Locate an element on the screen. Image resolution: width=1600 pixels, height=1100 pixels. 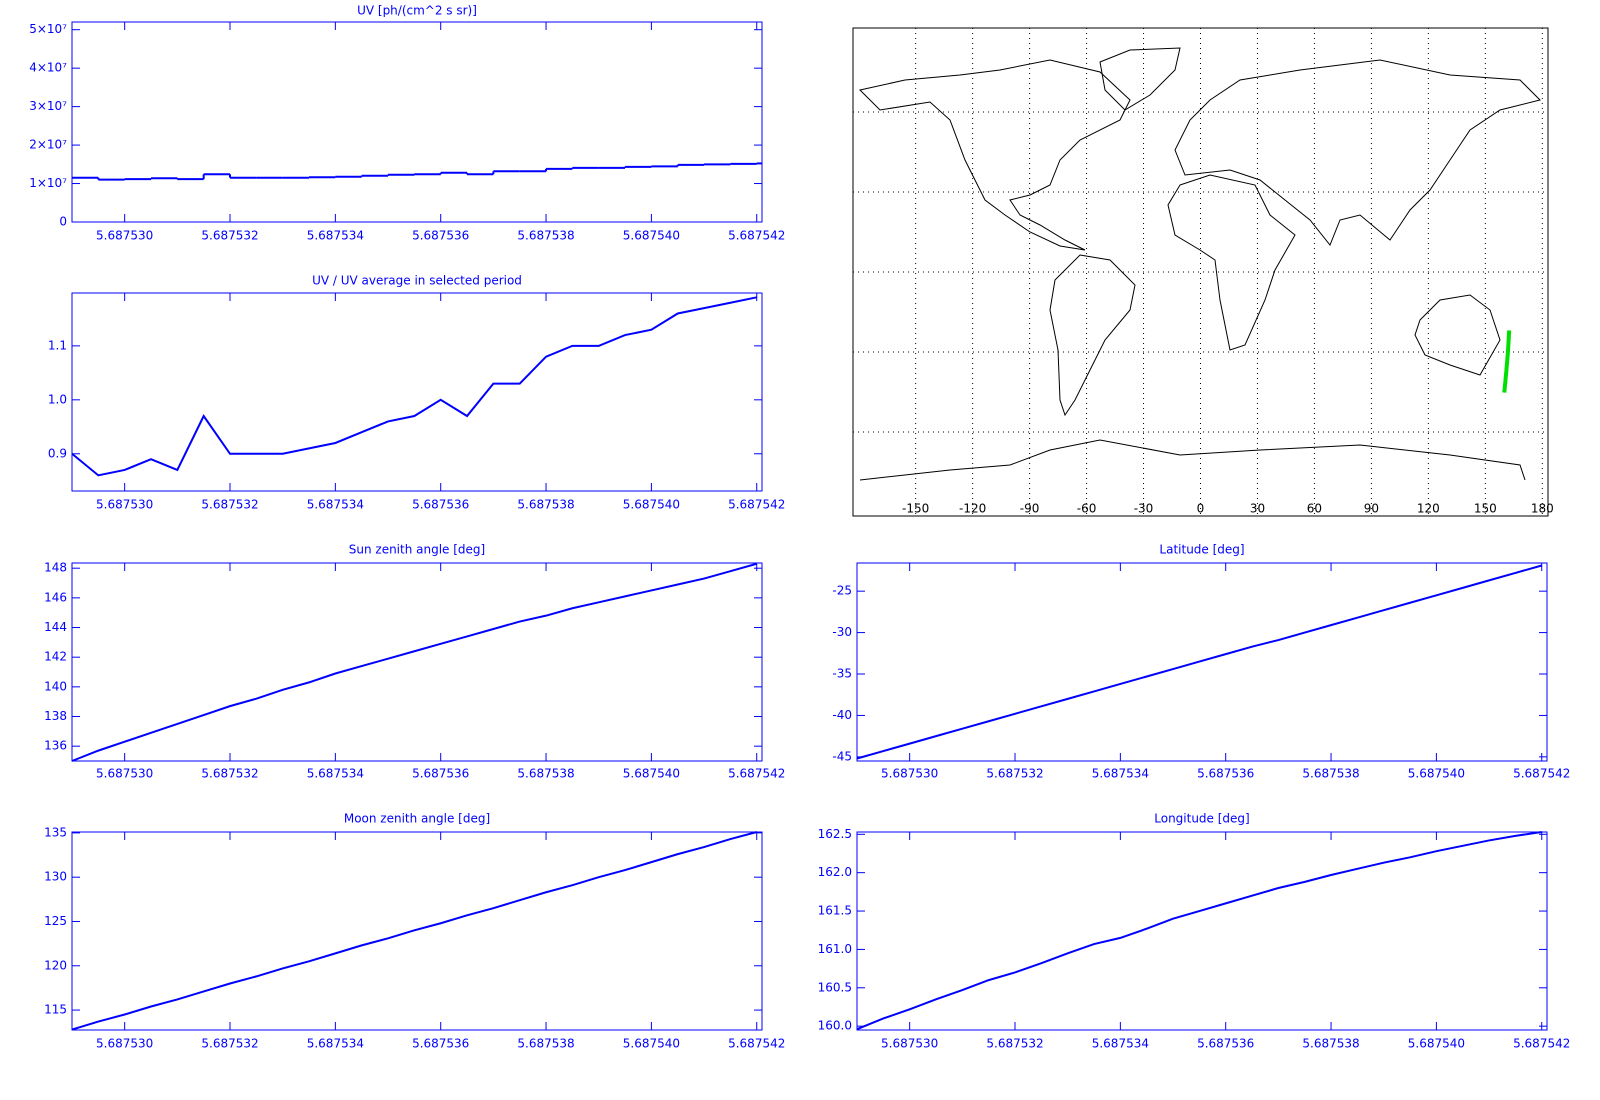
y-tick-label: 3×10⁷ is located at coordinates (48, 106).